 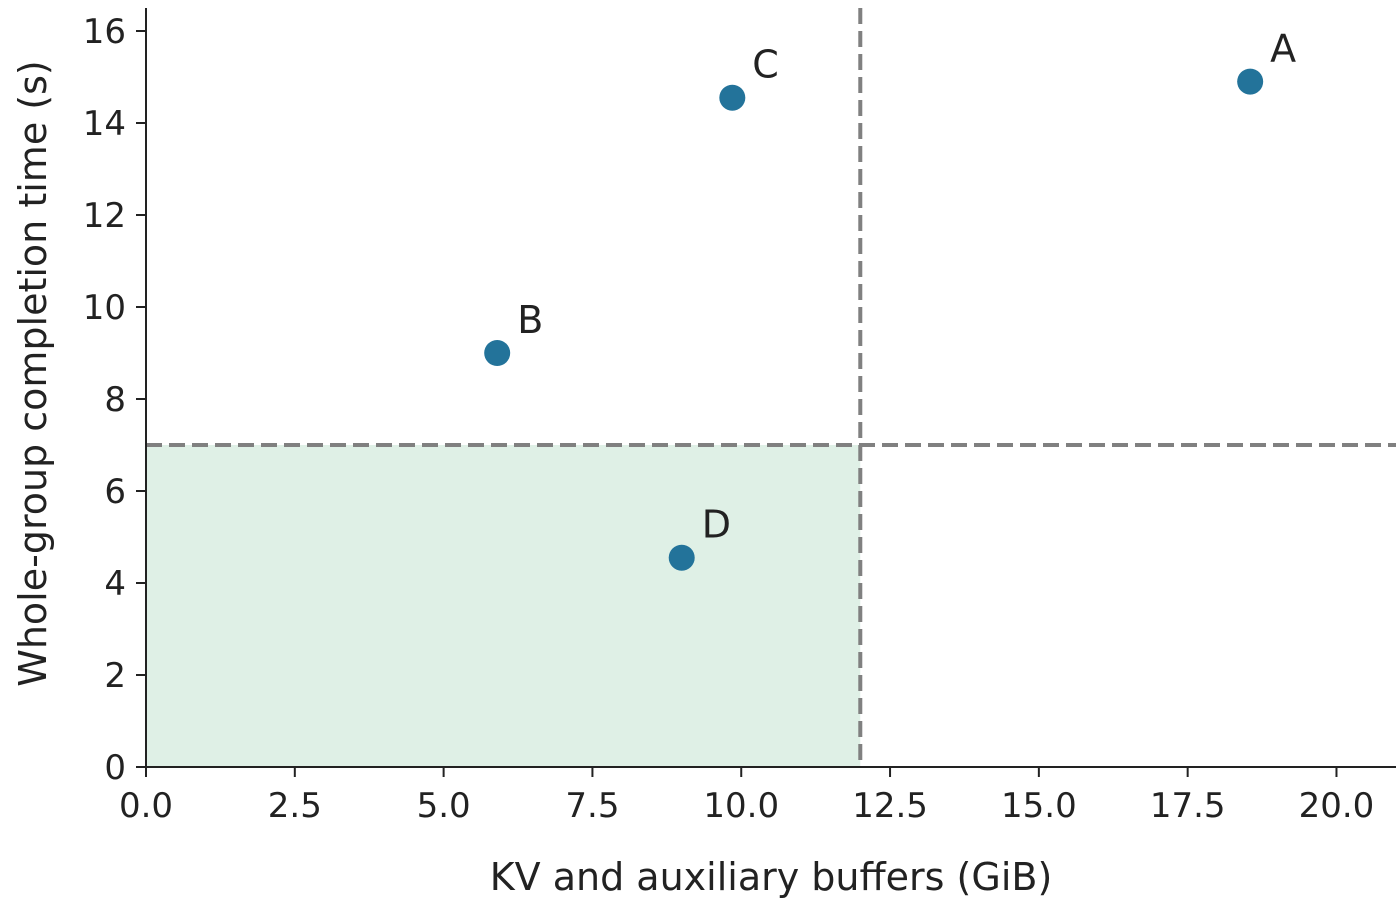 I want to click on y-tick-label: 2, so click(x=115, y=676).